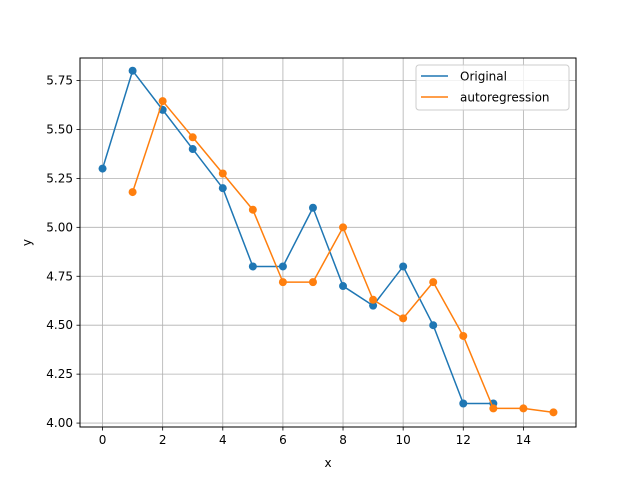 This screenshot has height=480, width=640. Describe the element at coordinates (343, 440) in the screenshot. I see `x-tick-label: 8` at that location.